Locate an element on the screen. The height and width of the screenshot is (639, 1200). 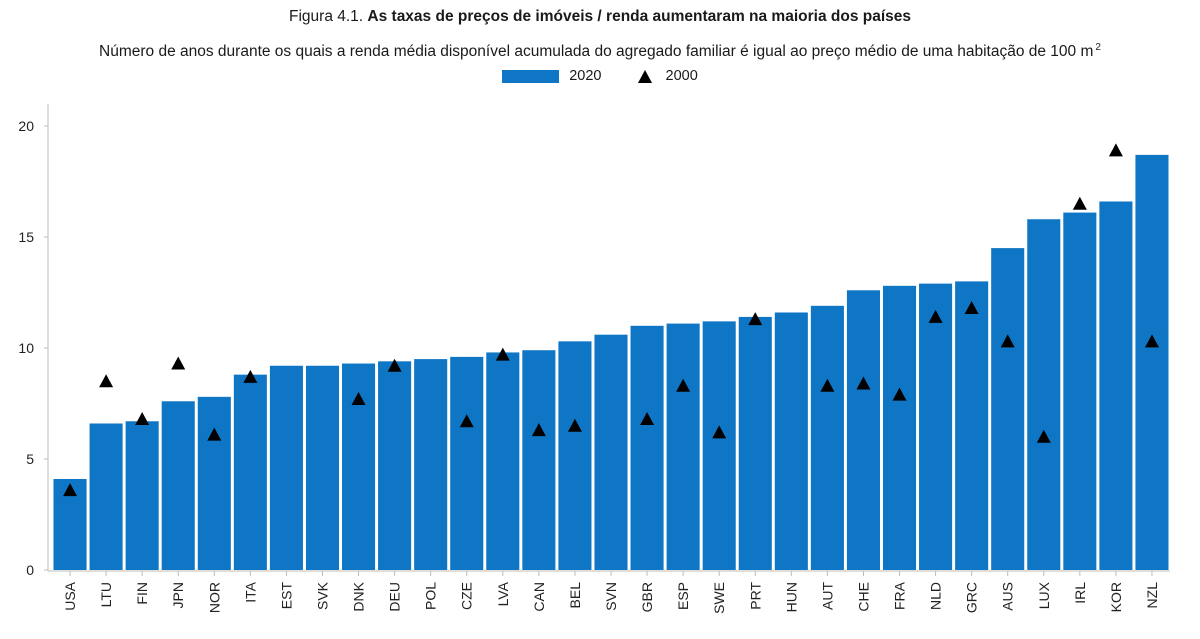
y-tick-label: 15 is located at coordinates (26, 237).